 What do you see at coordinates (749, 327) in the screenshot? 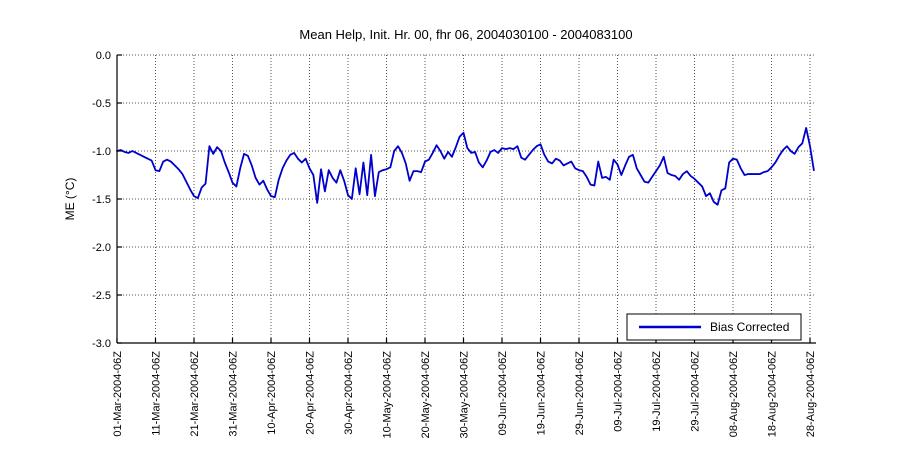
I see `legend-label: Bias Corrected` at bounding box center [749, 327].